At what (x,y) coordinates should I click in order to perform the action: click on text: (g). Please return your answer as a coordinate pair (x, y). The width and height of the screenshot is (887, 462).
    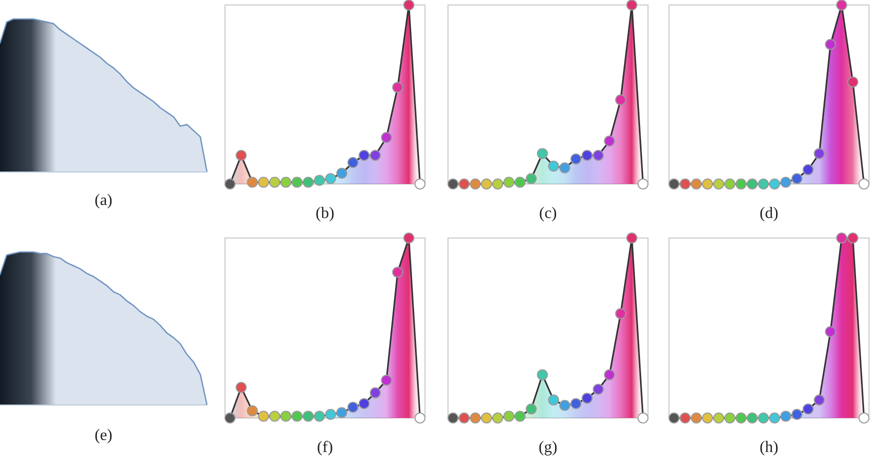
    Looking at the image, I should click on (548, 447).